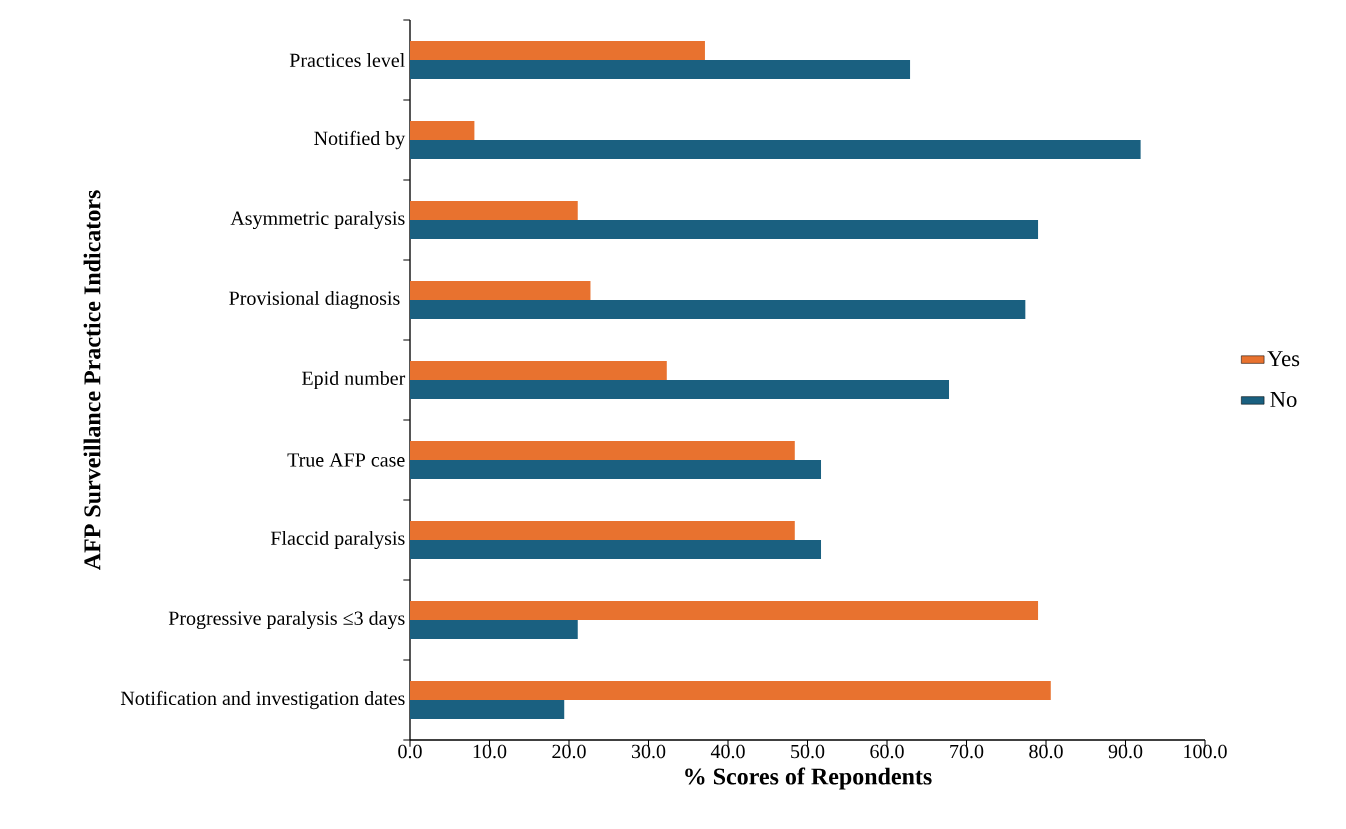 This screenshot has height=829, width=1346. What do you see at coordinates (1046, 751) in the screenshot?
I see `x-tick-label: 80.0` at bounding box center [1046, 751].